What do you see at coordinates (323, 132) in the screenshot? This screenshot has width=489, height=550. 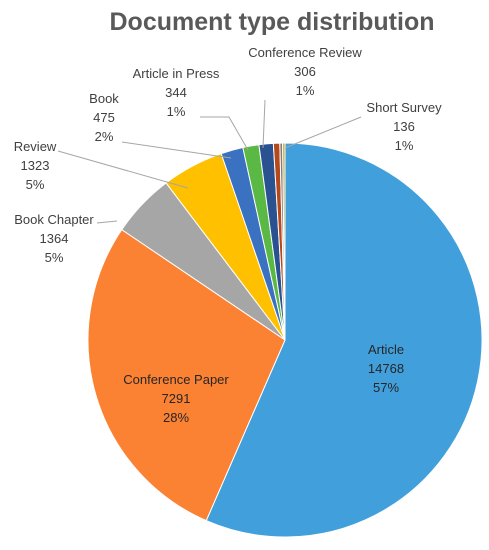 I see `leader-line-short-survey` at bounding box center [323, 132].